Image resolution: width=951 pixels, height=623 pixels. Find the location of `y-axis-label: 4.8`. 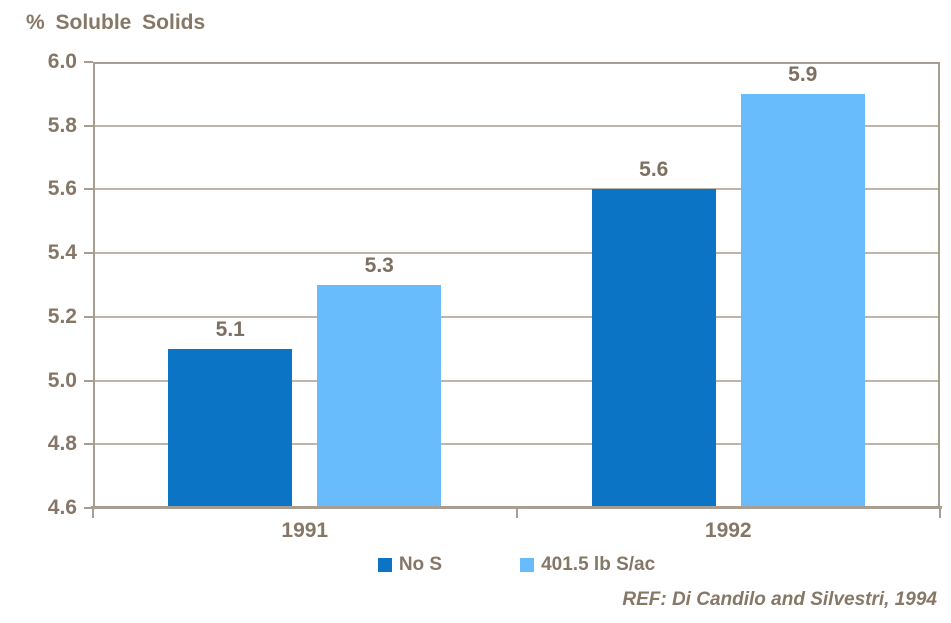

y-axis-label: 4.8 is located at coordinates (62, 444).